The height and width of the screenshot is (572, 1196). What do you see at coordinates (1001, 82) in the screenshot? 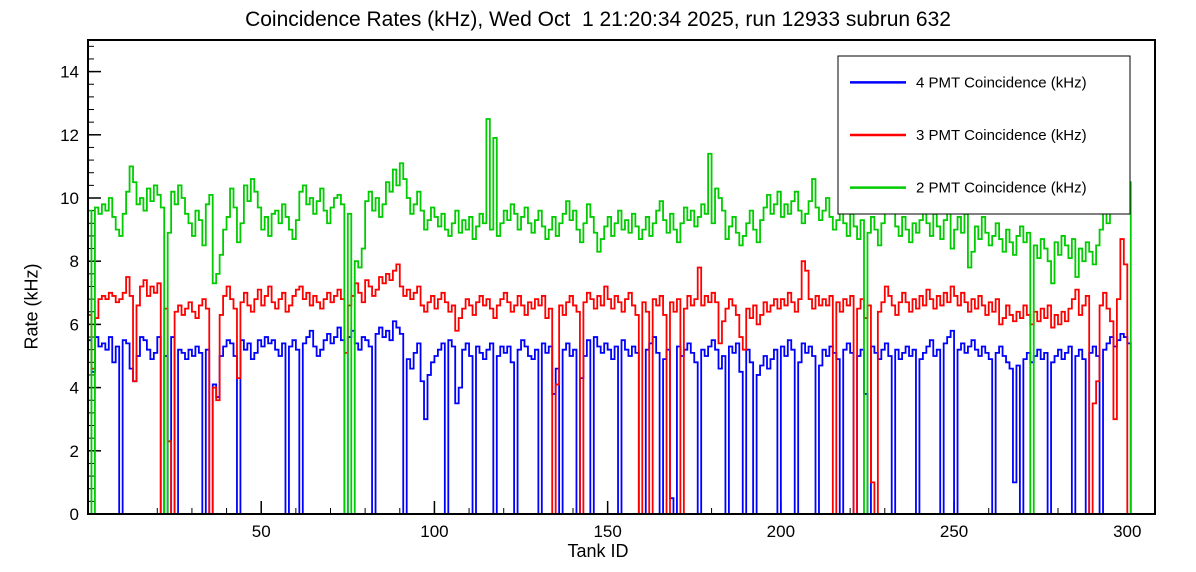
I see `legend-label: 4 PMT Coincidence (kHz)` at bounding box center [1001, 82].